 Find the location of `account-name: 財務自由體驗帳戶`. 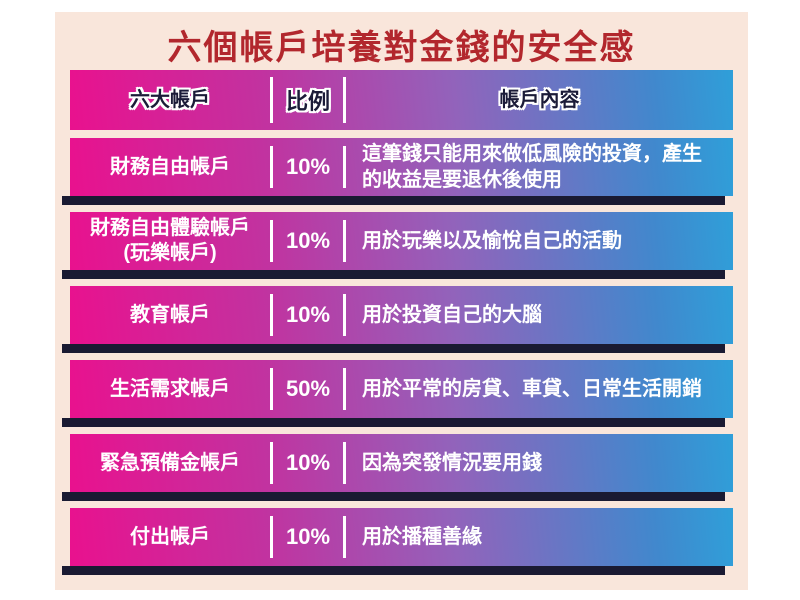

account-name: 財務自由體驗帳戶 is located at coordinates (170, 228).